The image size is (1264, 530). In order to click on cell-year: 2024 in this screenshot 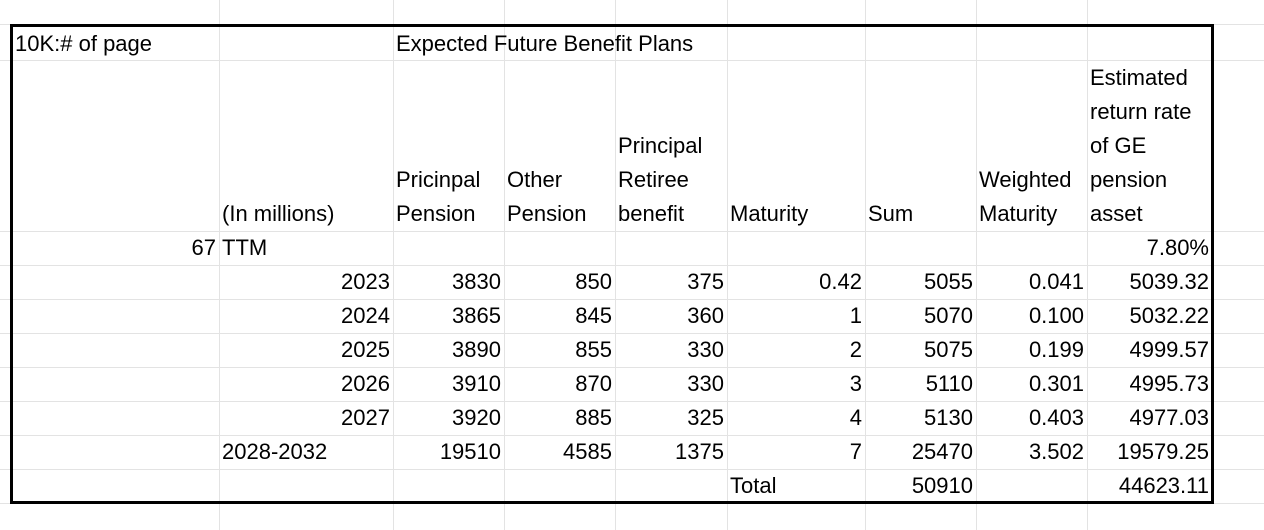, I will do `click(365, 315)`.